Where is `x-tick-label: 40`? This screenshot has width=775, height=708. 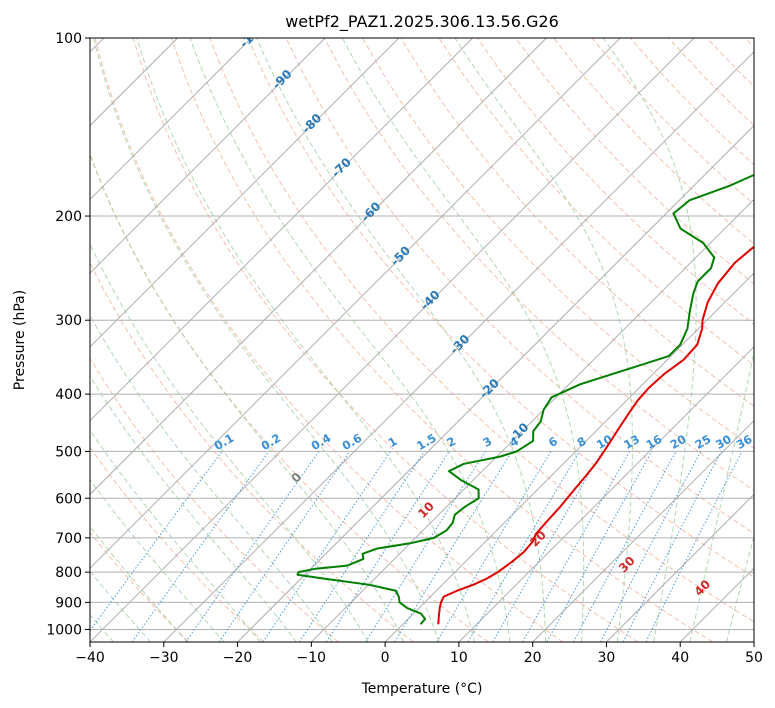
x-tick-label: 40 is located at coordinates (680, 658).